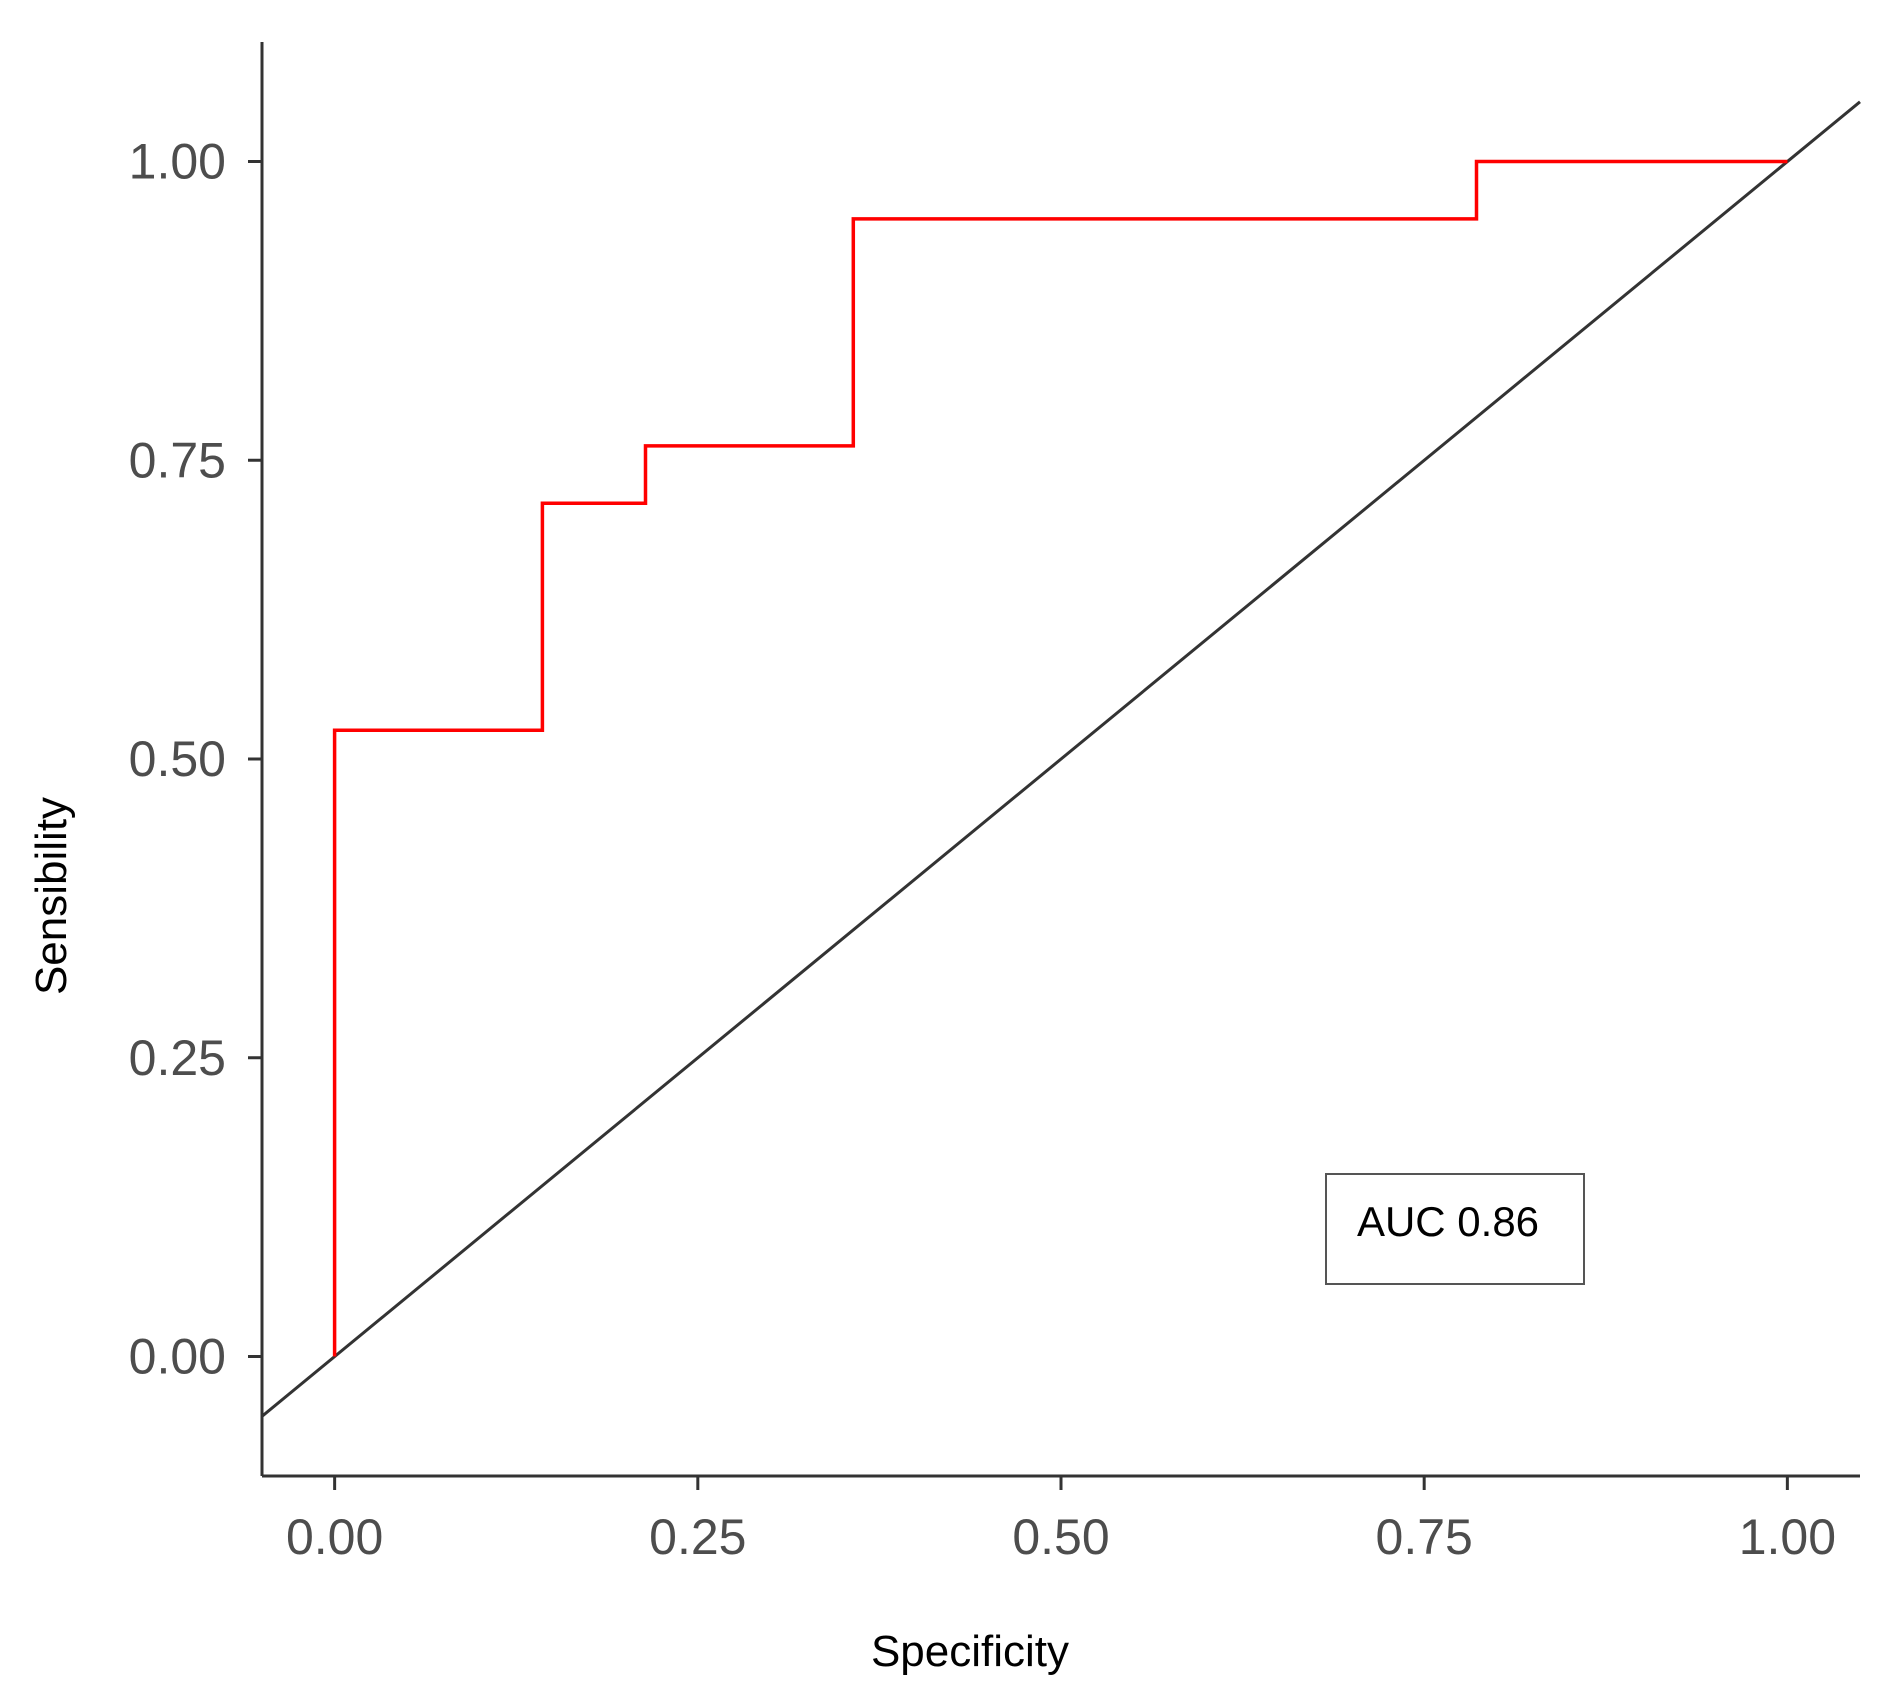 Image resolution: width=1884 pixels, height=1699 pixels. Describe the element at coordinates (177, 1058) in the screenshot. I see `y-tick-label: 0.25` at that location.